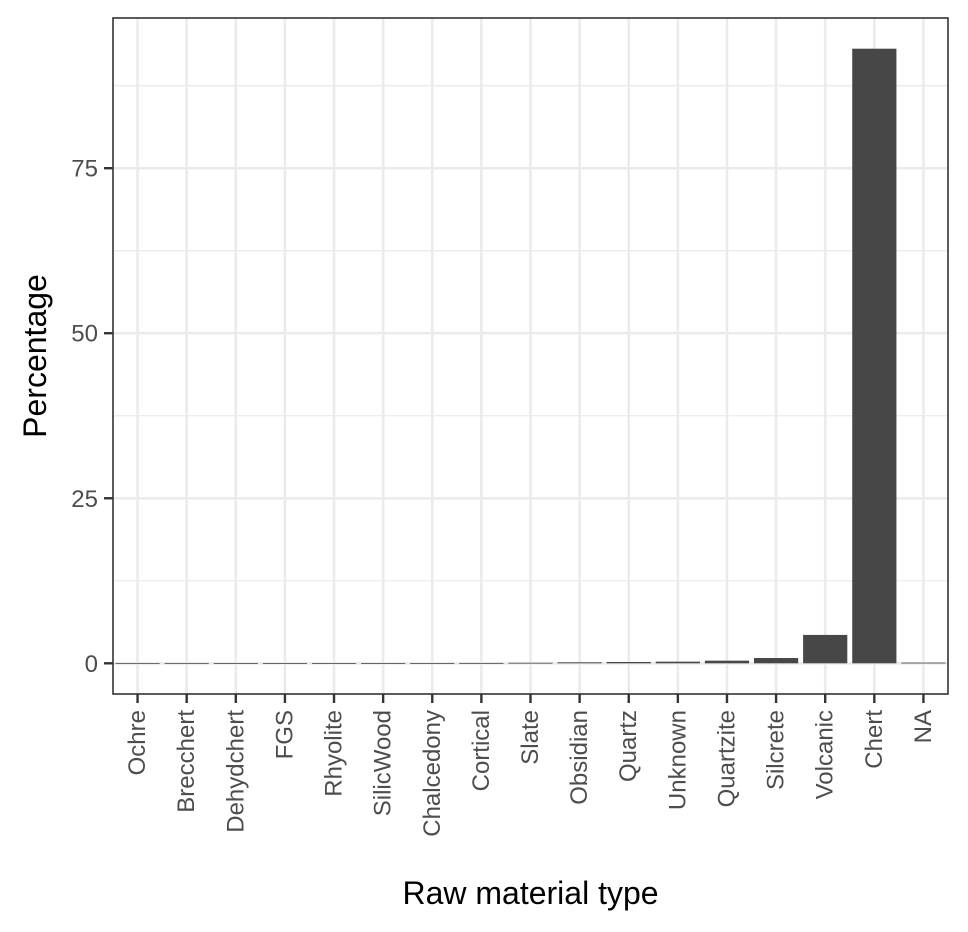 The width and height of the screenshot is (968, 932). What do you see at coordinates (383, 663) in the screenshot?
I see `bar-silicwood` at bounding box center [383, 663].